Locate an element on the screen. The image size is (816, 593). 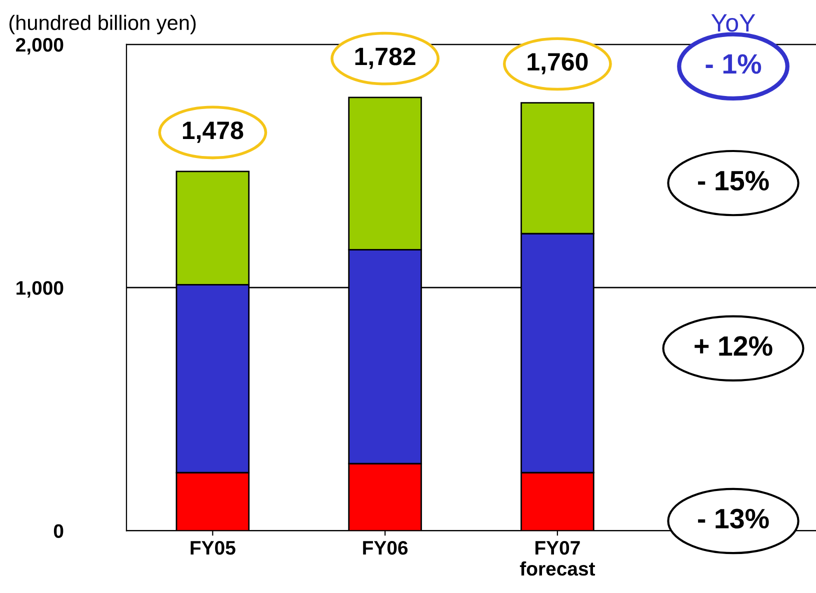
y-tick-label: 1,000 is located at coordinates (40, 289).